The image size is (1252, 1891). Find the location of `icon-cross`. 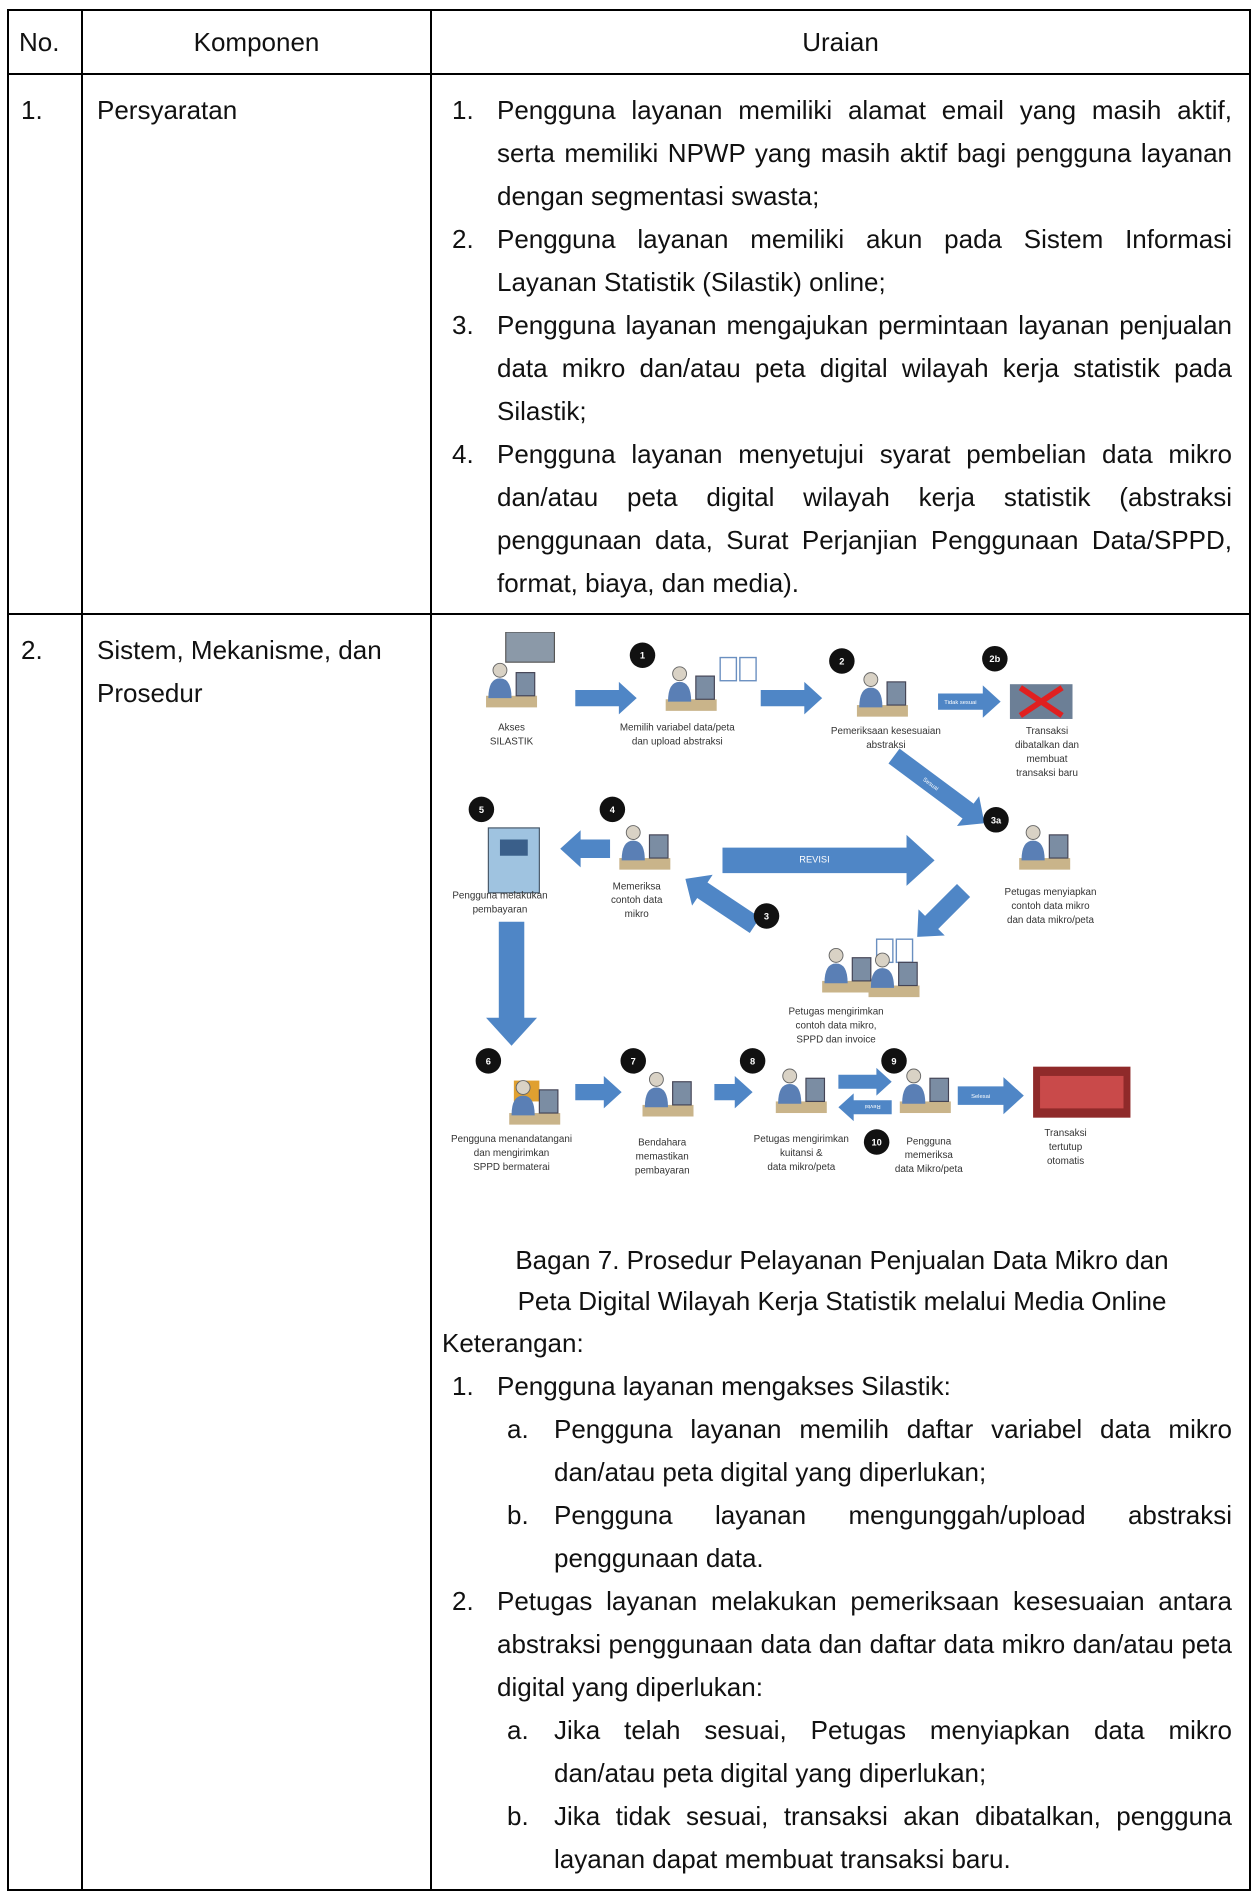

icon-cross is located at coordinates (1041, 701).